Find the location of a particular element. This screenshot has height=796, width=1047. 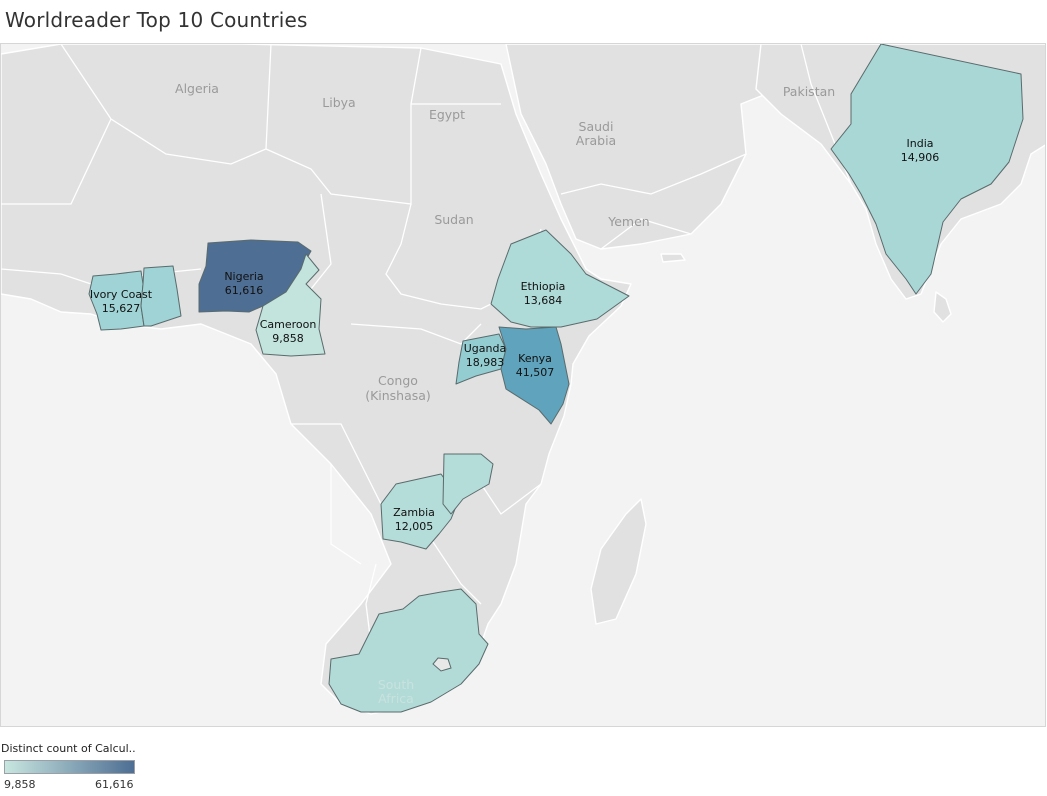

label-pakistan: Pakistan is located at coordinates (809, 91).